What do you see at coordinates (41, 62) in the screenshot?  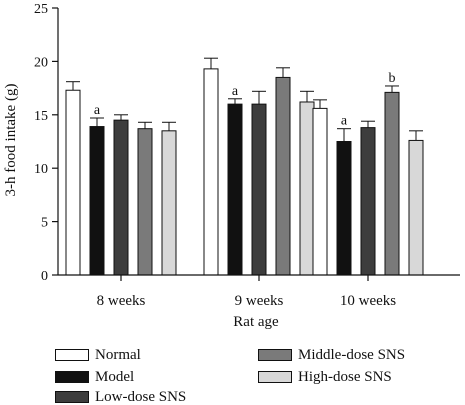 I see `y-tick-label: 20` at bounding box center [41, 62].